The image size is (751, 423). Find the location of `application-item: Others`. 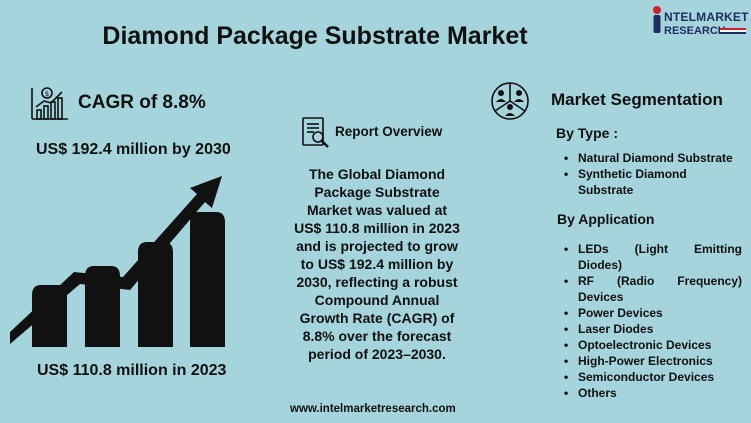

application-item: Others is located at coordinates (651, 393).